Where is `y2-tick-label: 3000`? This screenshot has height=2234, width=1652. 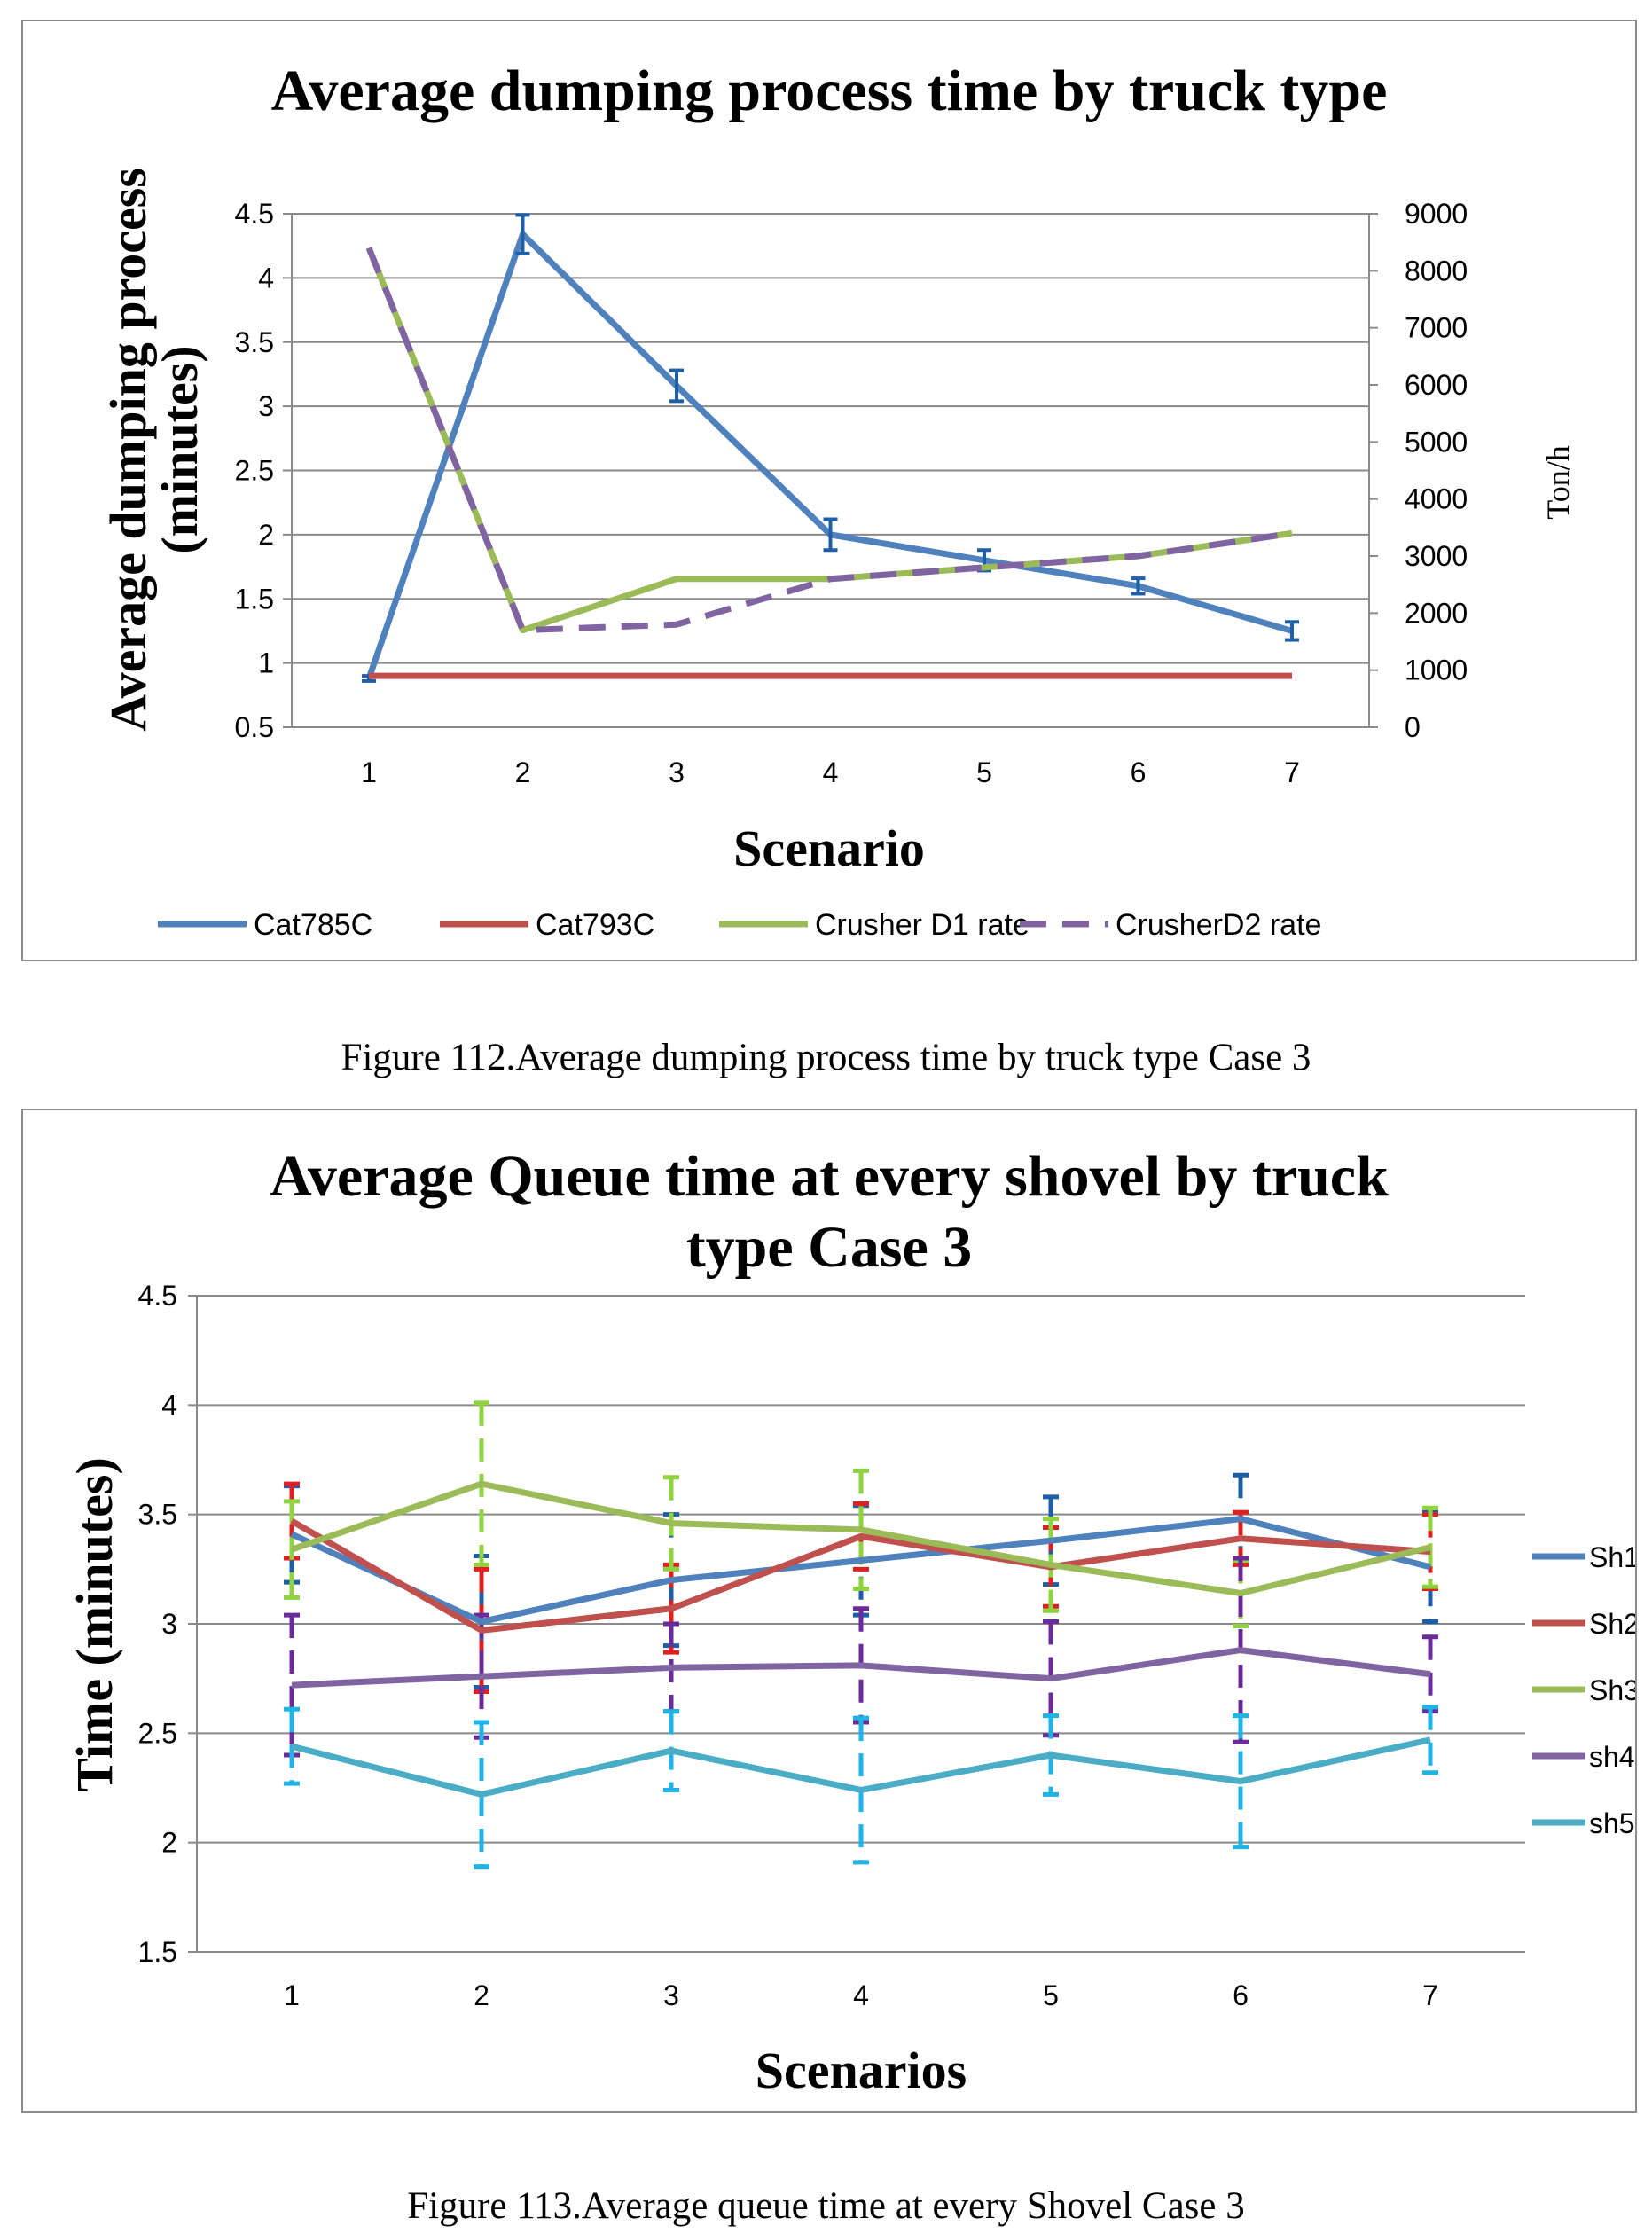
y2-tick-label: 3000 is located at coordinates (1436, 556).